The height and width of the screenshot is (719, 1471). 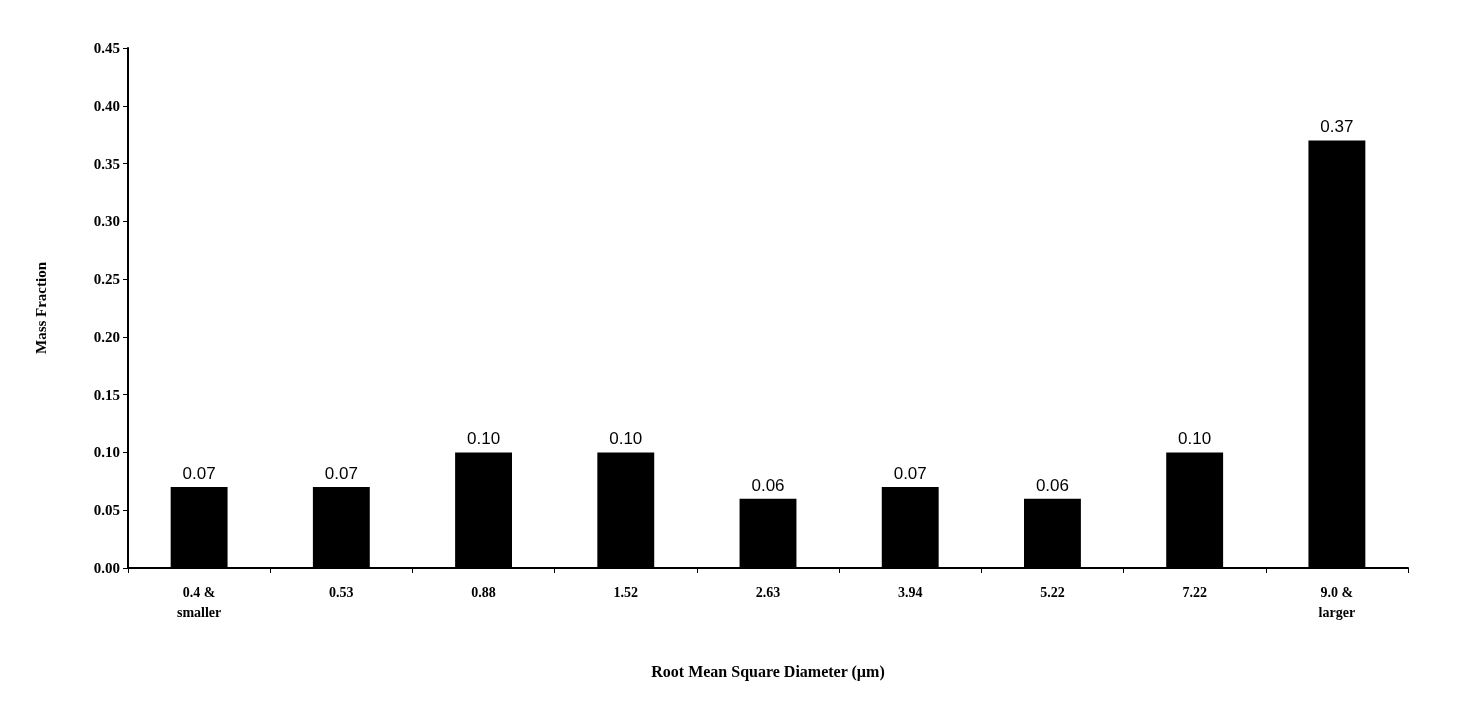 What do you see at coordinates (626, 592) in the screenshot?
I see `x-tick-label: 1.52` at bounding box center [626, 592].